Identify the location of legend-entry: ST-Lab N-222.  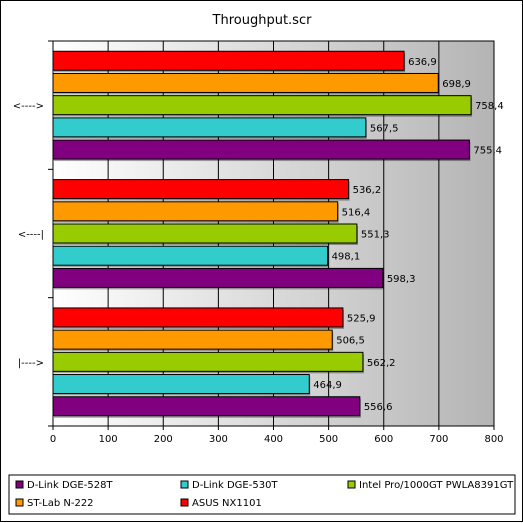
(60, 503).